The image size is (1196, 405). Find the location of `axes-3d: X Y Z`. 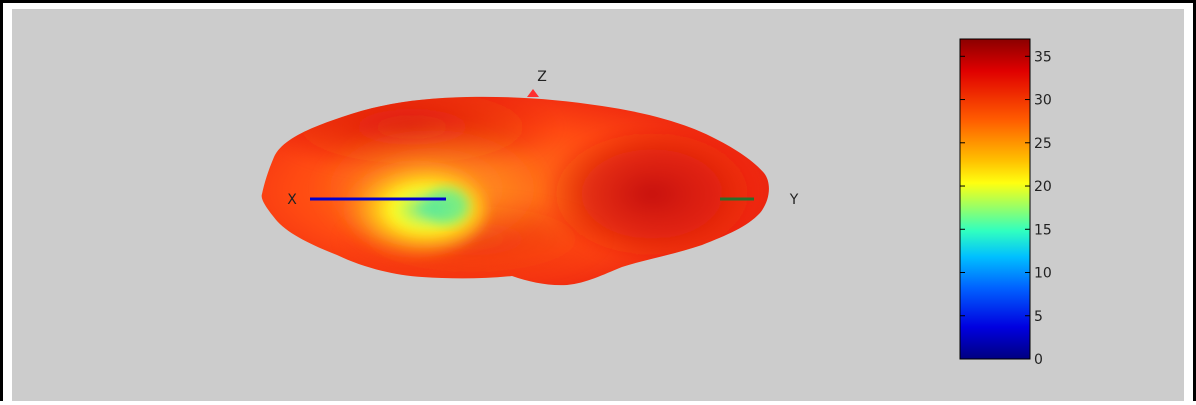

axes-3d: X Y Z is located at coordinates (543, 138).